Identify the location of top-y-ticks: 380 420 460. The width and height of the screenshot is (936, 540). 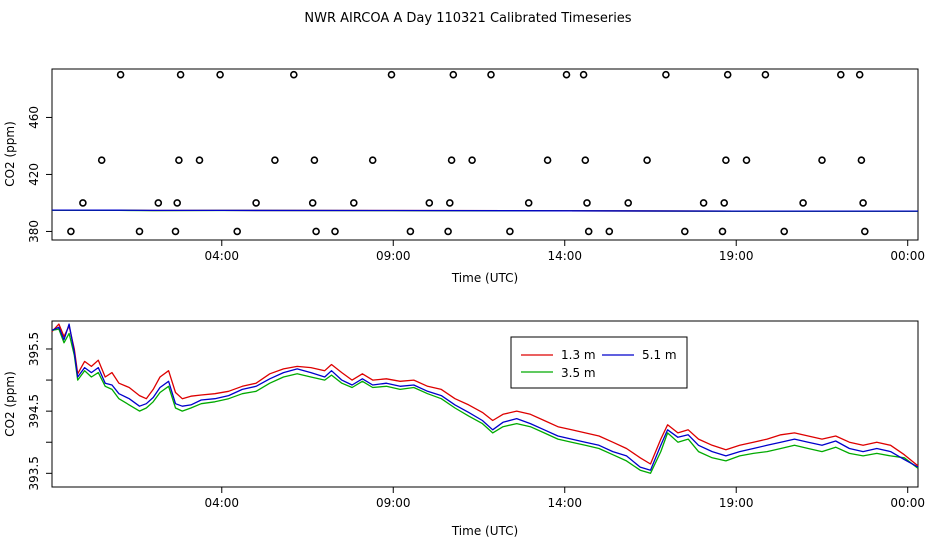
(39, 174).